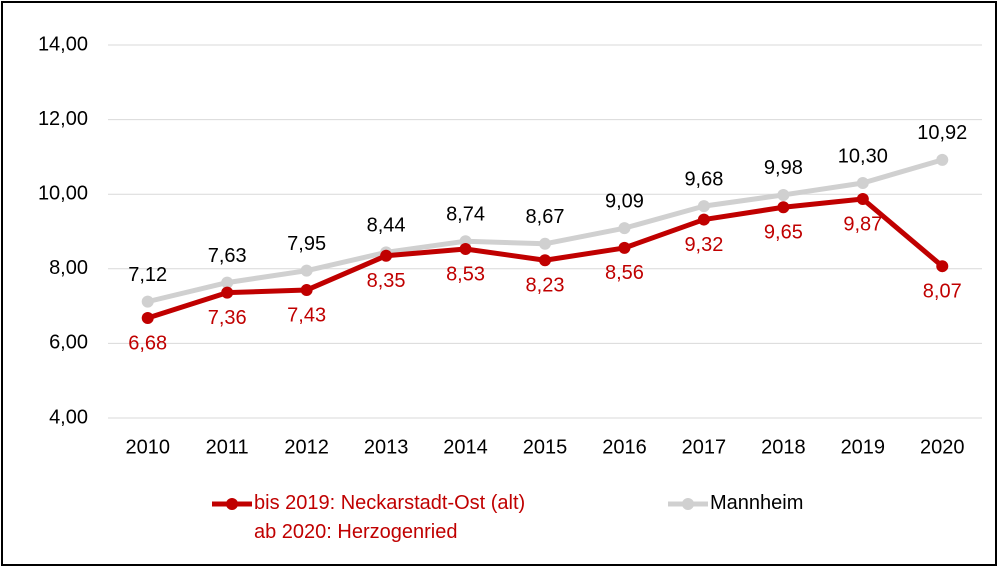 This screenshot has height=567, width=998. I want to click on data-label: 7,63, so click(227, 256).